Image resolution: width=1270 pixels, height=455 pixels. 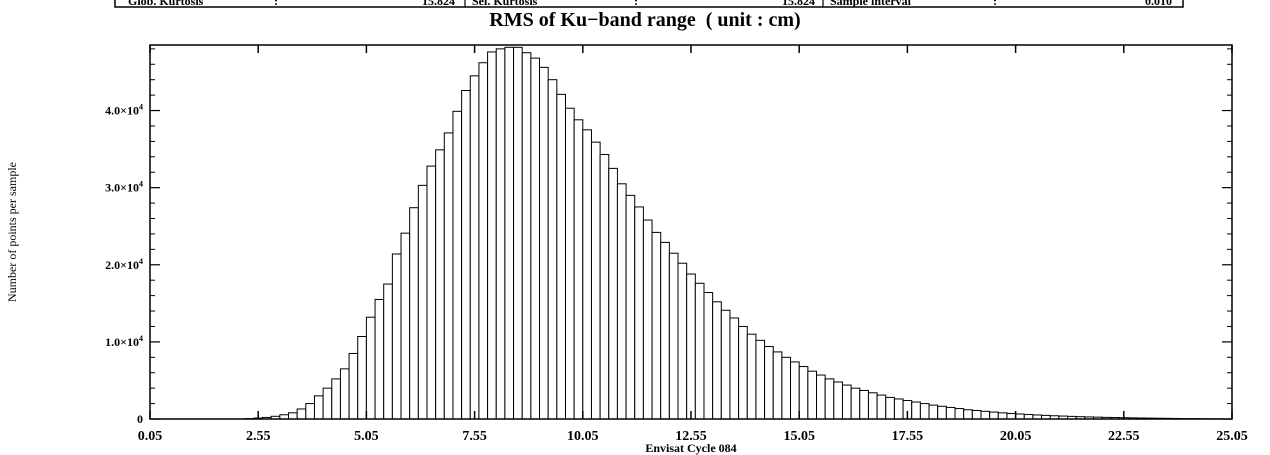 What do you see at coordinates (150, 436) in the screenshot?
I see `x-tick-label: 0.05` at bounding box center [150, 436].